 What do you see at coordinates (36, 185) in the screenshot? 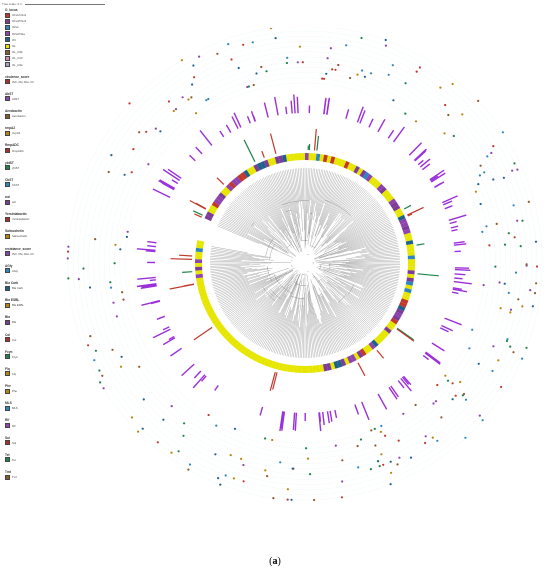
I see `legend-item: CbST` at bounding box center [36, 185].